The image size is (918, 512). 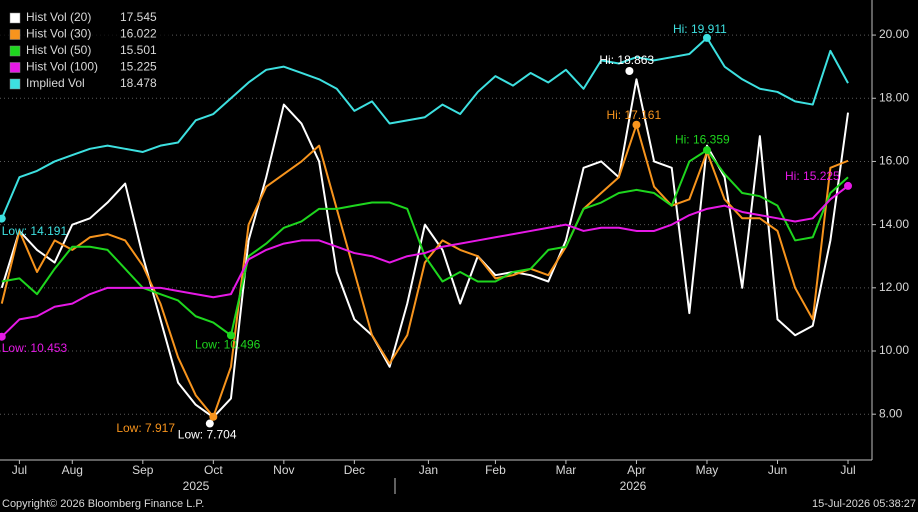 I want to click on x-tick-label: Jan, so click(x=428, y=470).